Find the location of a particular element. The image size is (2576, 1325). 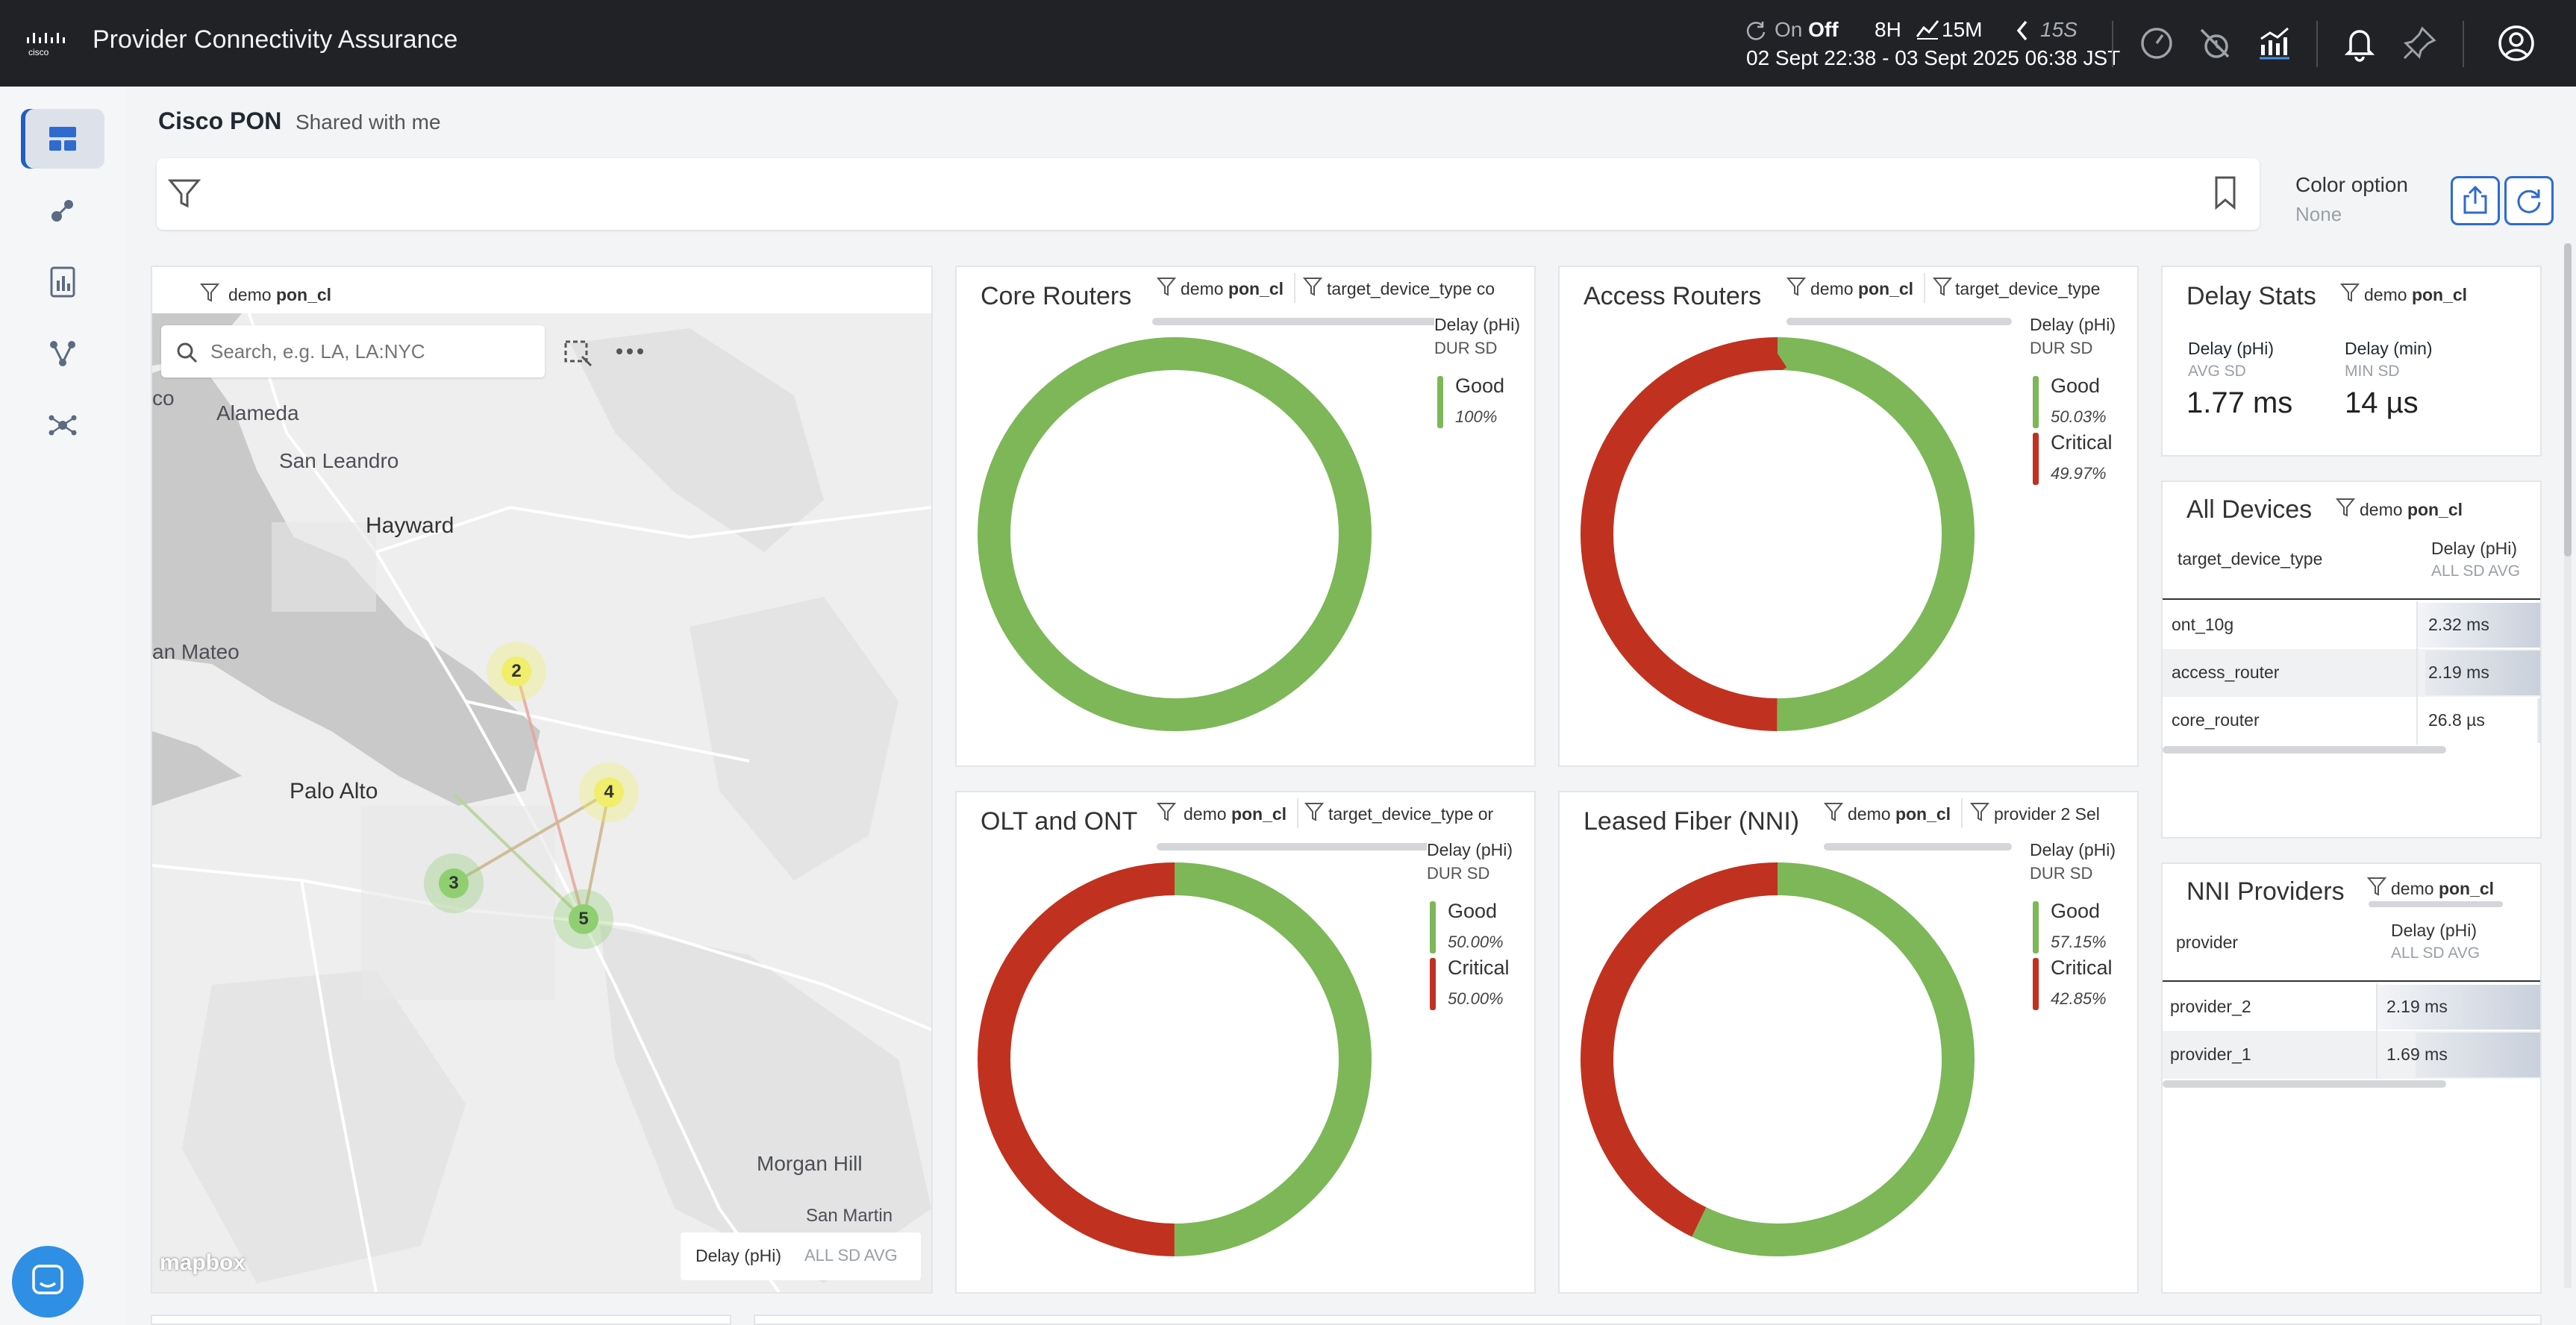

nav-dashboards is located at coordinates (62, 139).